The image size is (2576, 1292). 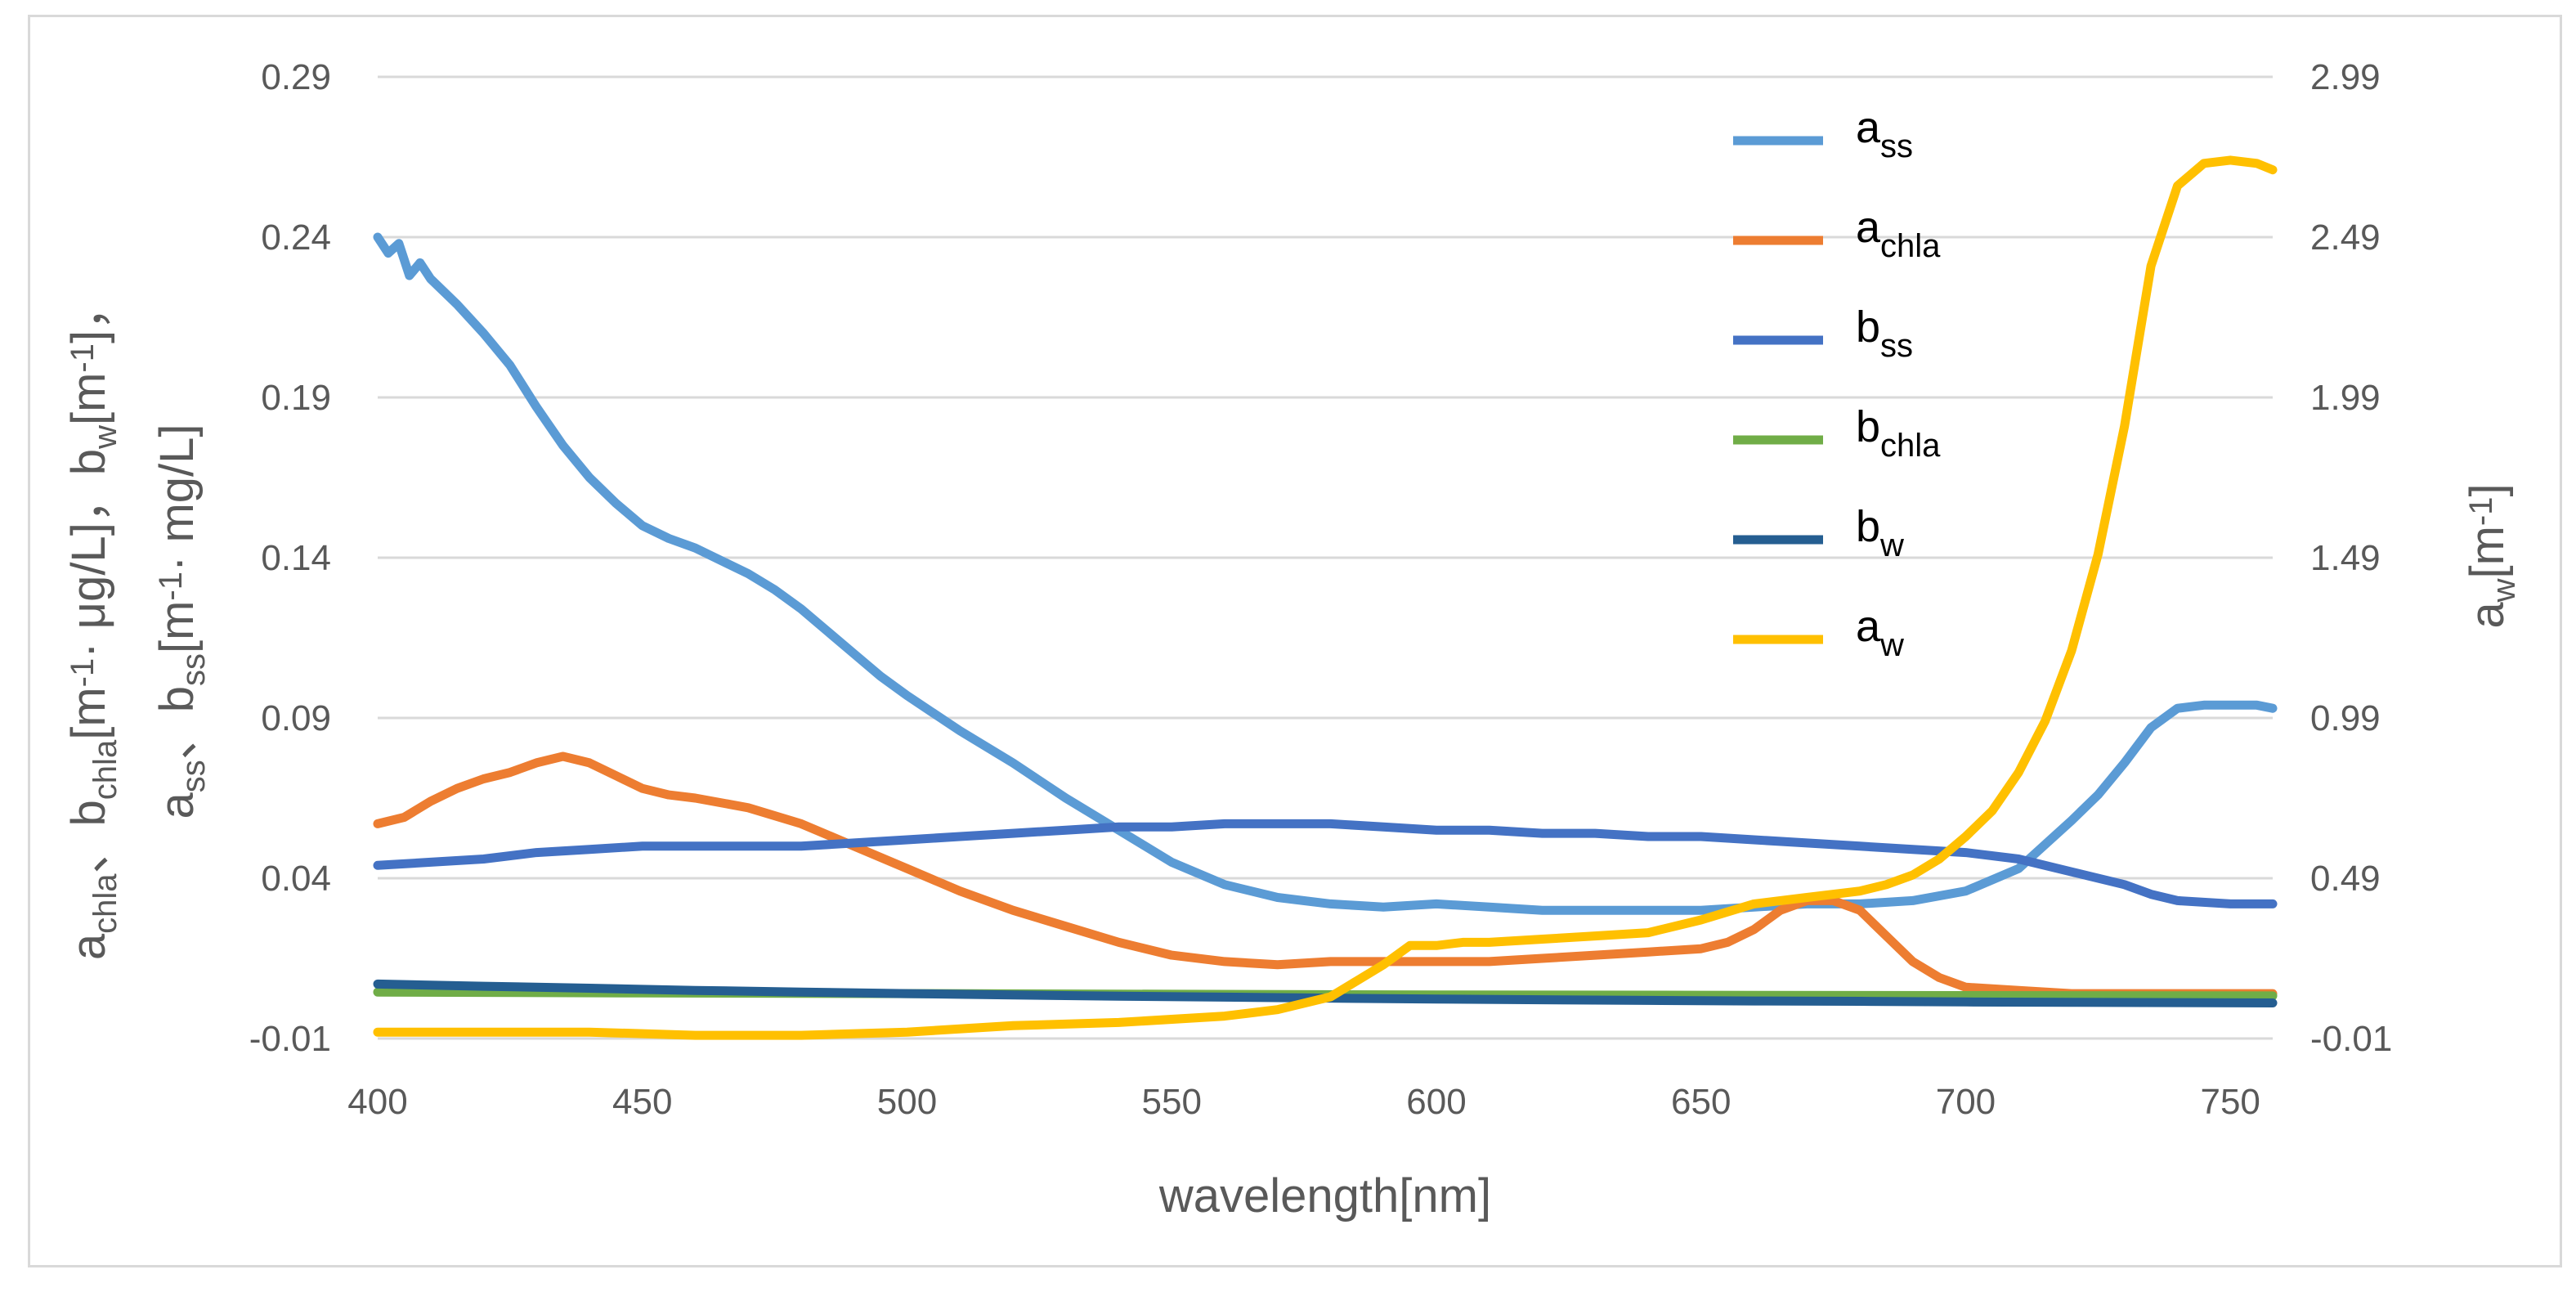 What do you see at coordinates (2345, 558) in the screenshot?
I see `y-tick-label-right-3: 1.49` at bounding box center [2345, 558].